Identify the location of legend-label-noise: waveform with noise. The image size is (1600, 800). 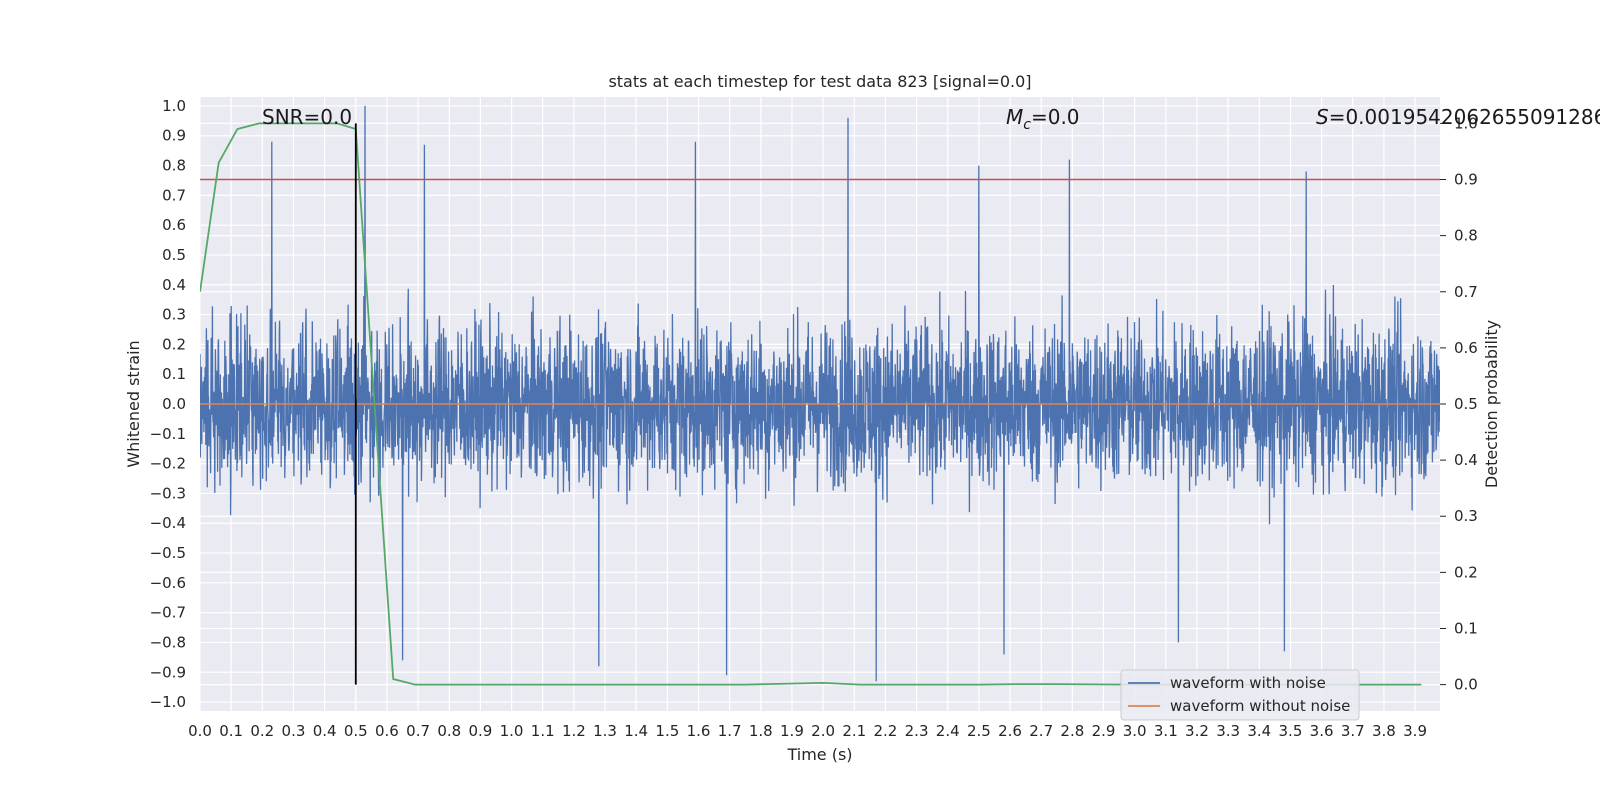
(1248, 683).